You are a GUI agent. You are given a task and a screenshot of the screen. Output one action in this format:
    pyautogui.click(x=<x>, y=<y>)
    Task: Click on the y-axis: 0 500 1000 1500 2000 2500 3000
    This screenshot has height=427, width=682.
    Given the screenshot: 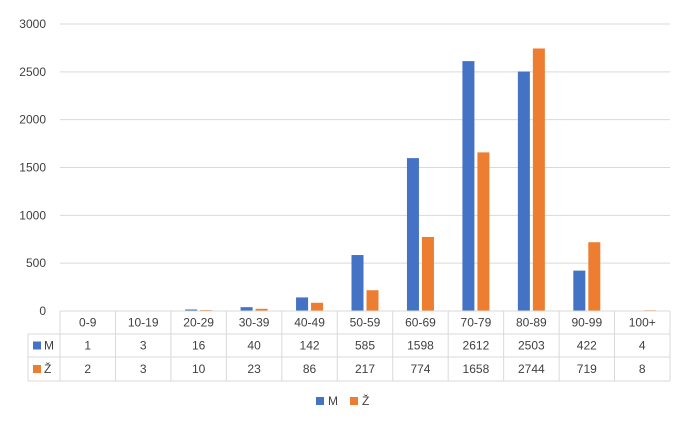 What is the action you would take?
    pyautogui.click(x=32, y=167)
    